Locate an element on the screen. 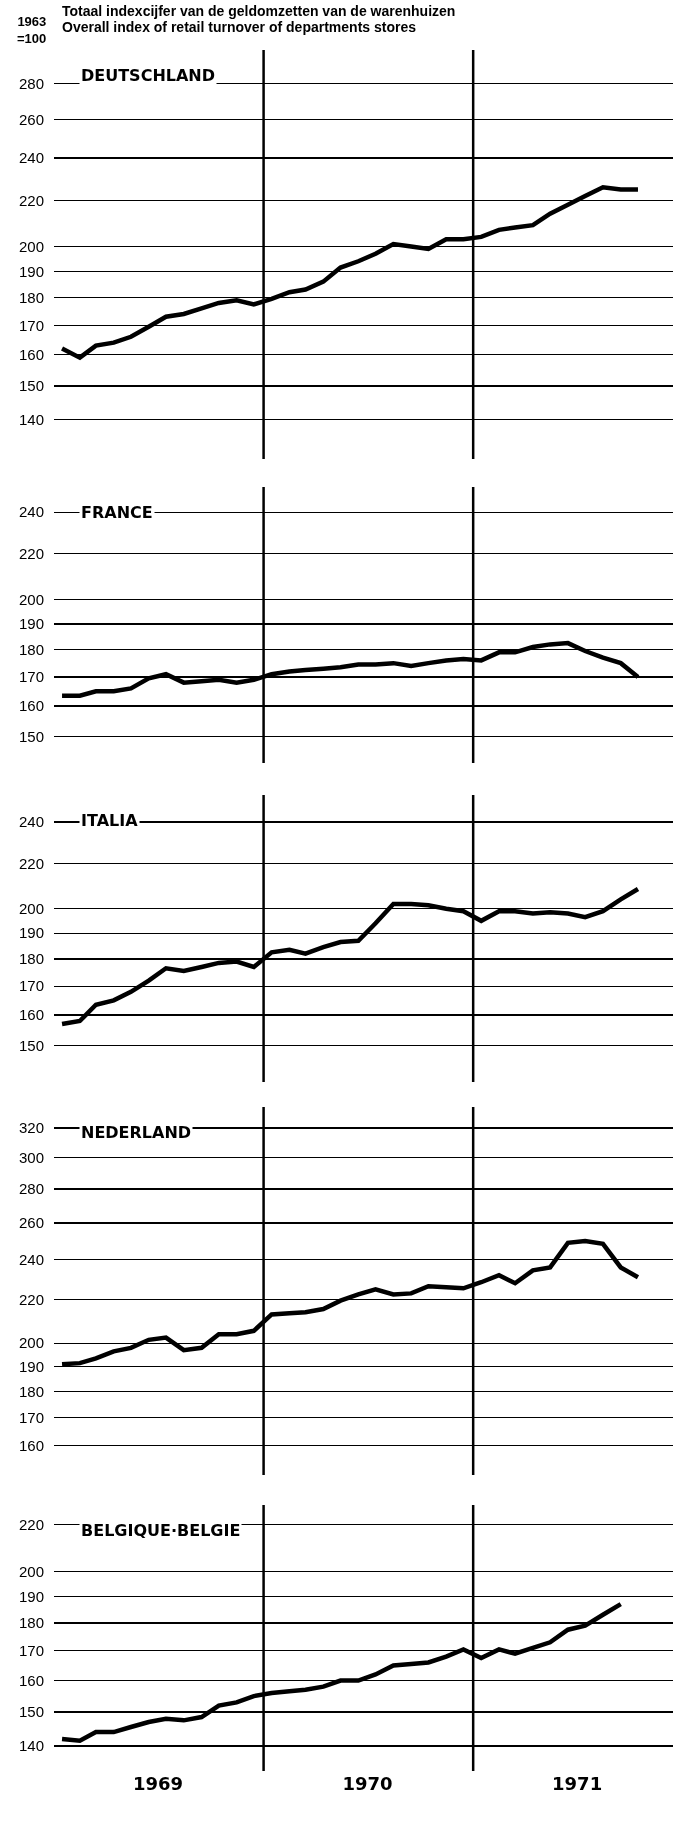  x-tick-label: 1969 is located at coordinates (157, 1783).